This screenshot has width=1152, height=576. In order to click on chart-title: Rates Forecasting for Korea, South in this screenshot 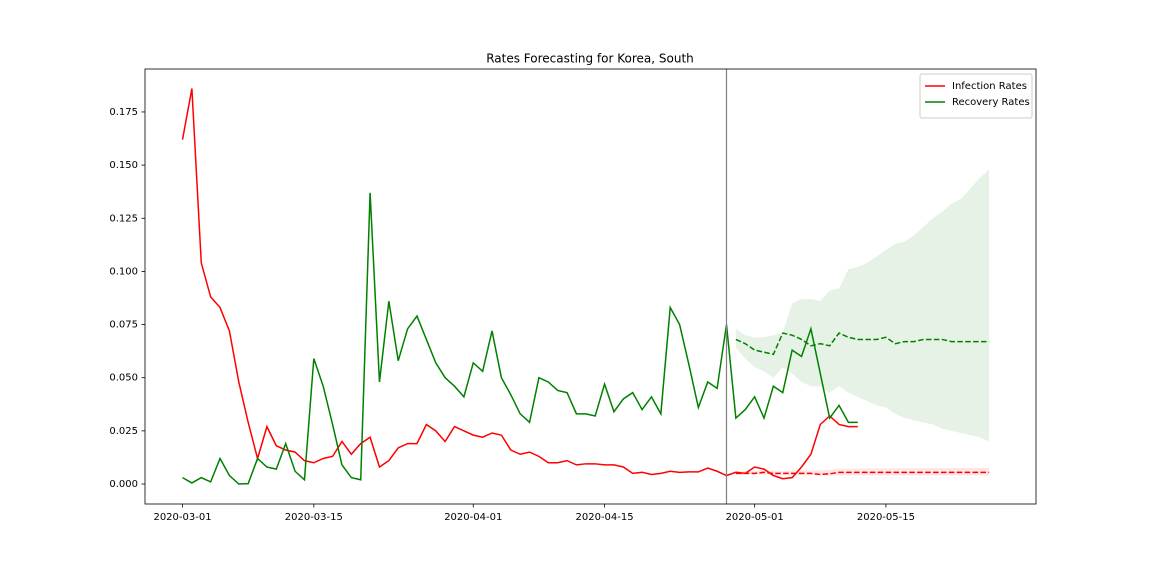, I will do `click(590, 59)`.